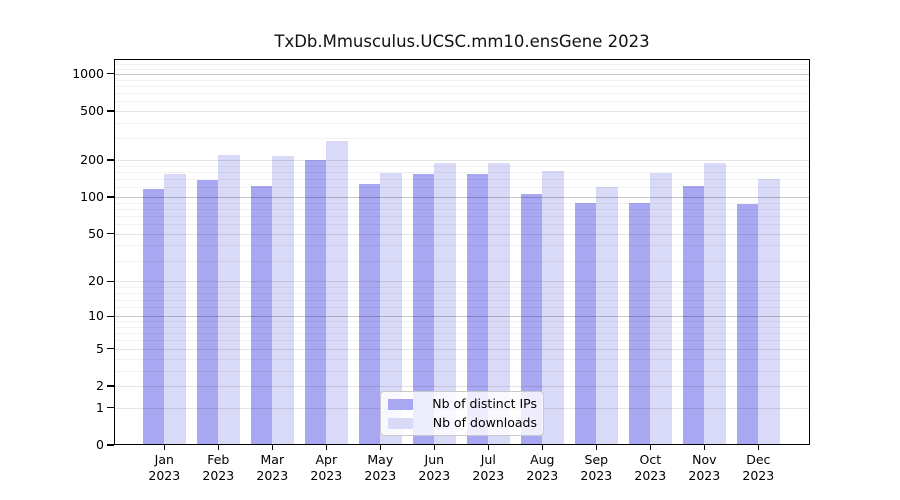 The width and height of the screenshot is (900, 500). I want to click on legend: Nb of distinct IPs Nb of downloads, so click(462, 413).